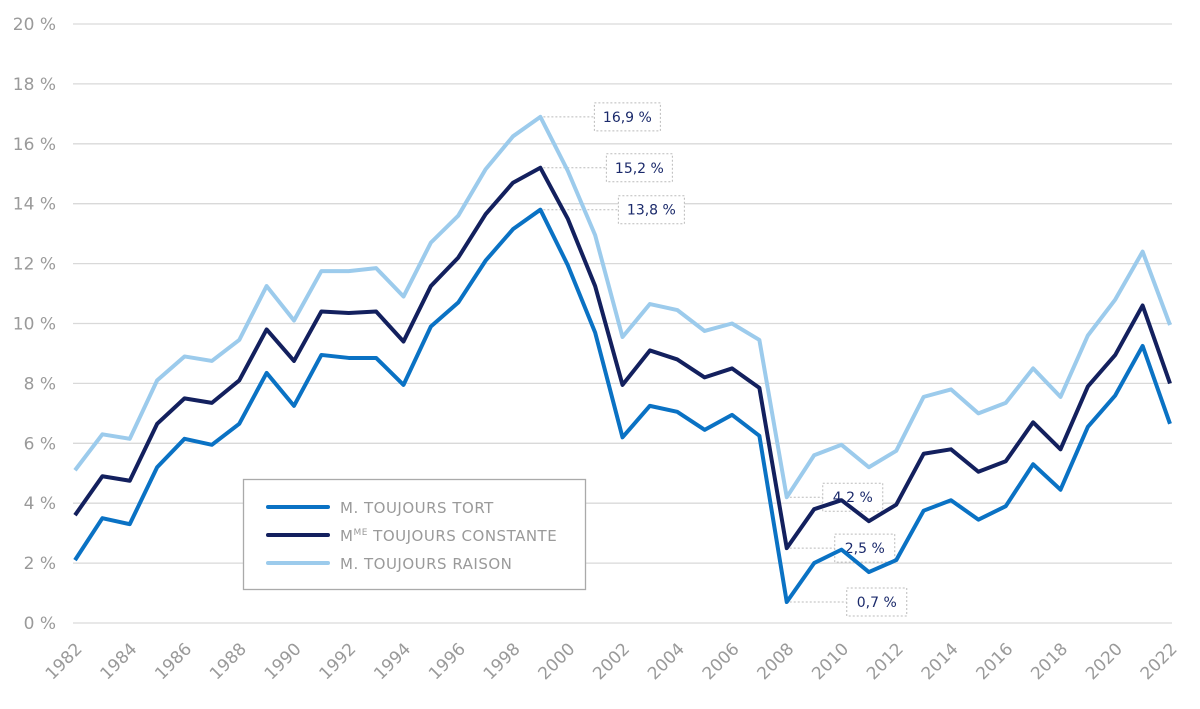 This screenshot has height=709, width=1200. What do you see at coordinates (502, 661) in the screenshot?
I see `x-tick-label: 1998` at bounding box center [502, 661].